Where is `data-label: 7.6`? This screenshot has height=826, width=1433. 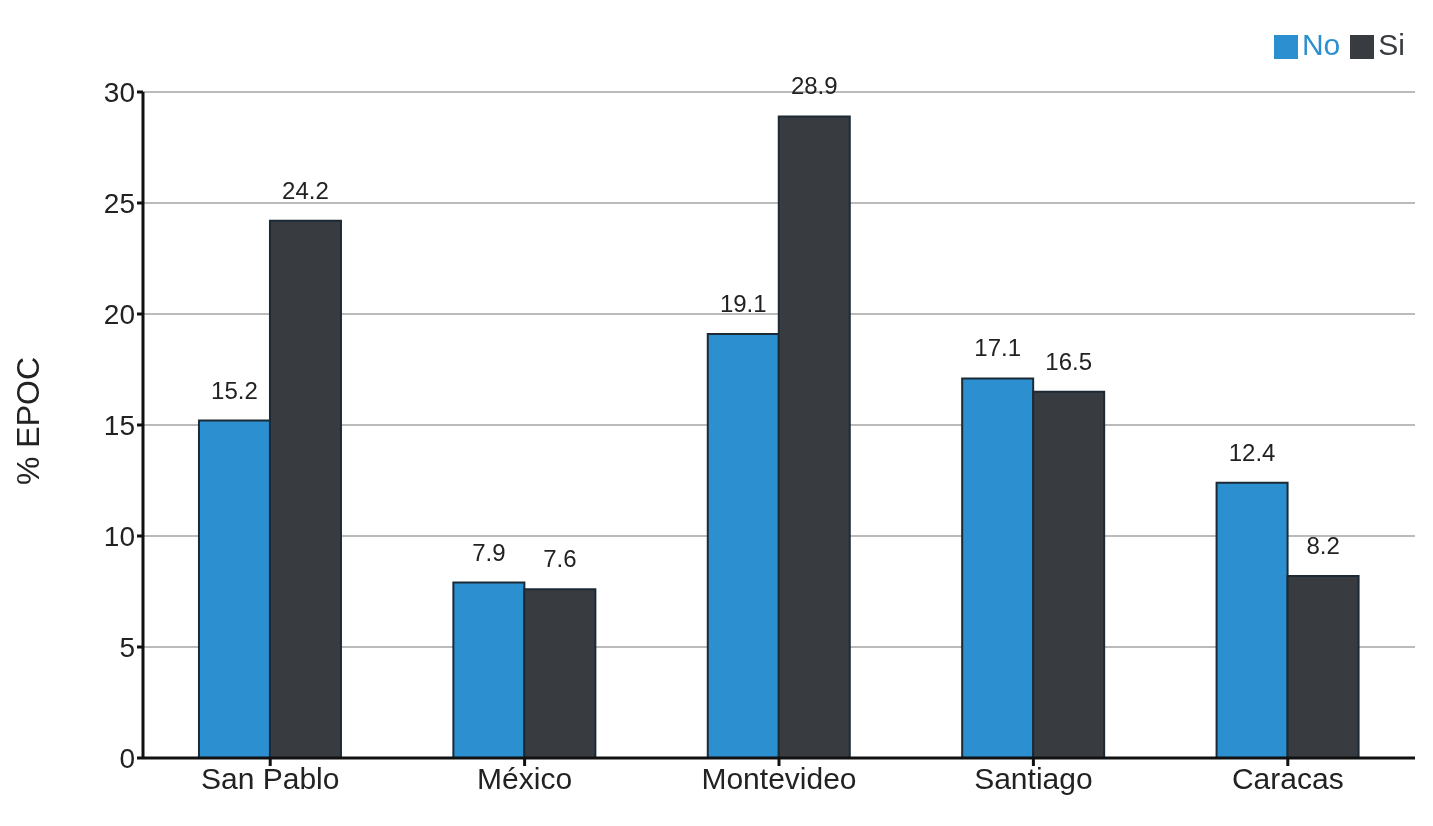
data-label: 7.6 is located at coordinates (560, 559).